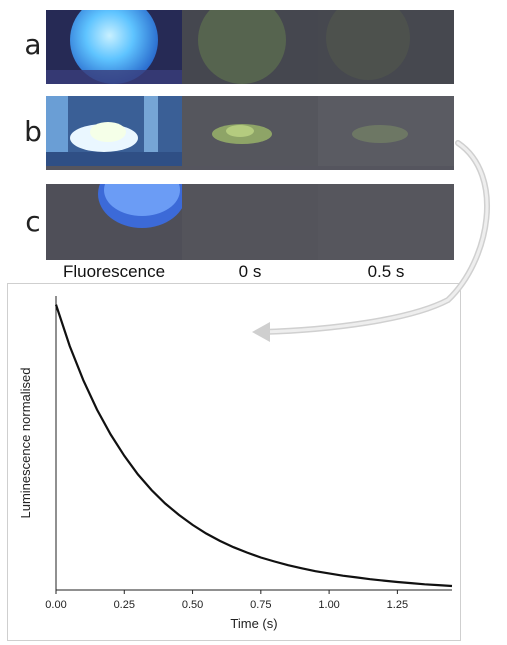 This screenshot has width=507, height=645. Describe the element at coordinates (397, 605) in the screenshot. I see `x-tick-label: 1.25` at that location.